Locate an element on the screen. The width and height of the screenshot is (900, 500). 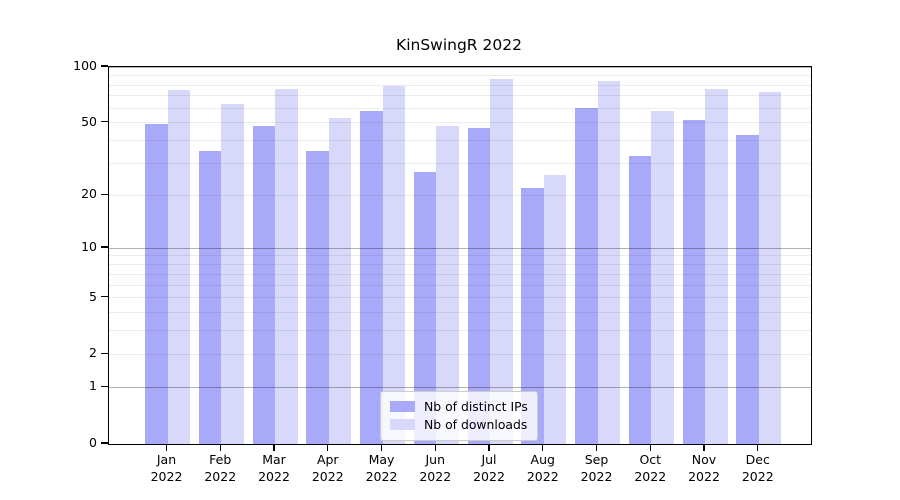
y-tick-label: 100 is located at coordinates (85, 65).